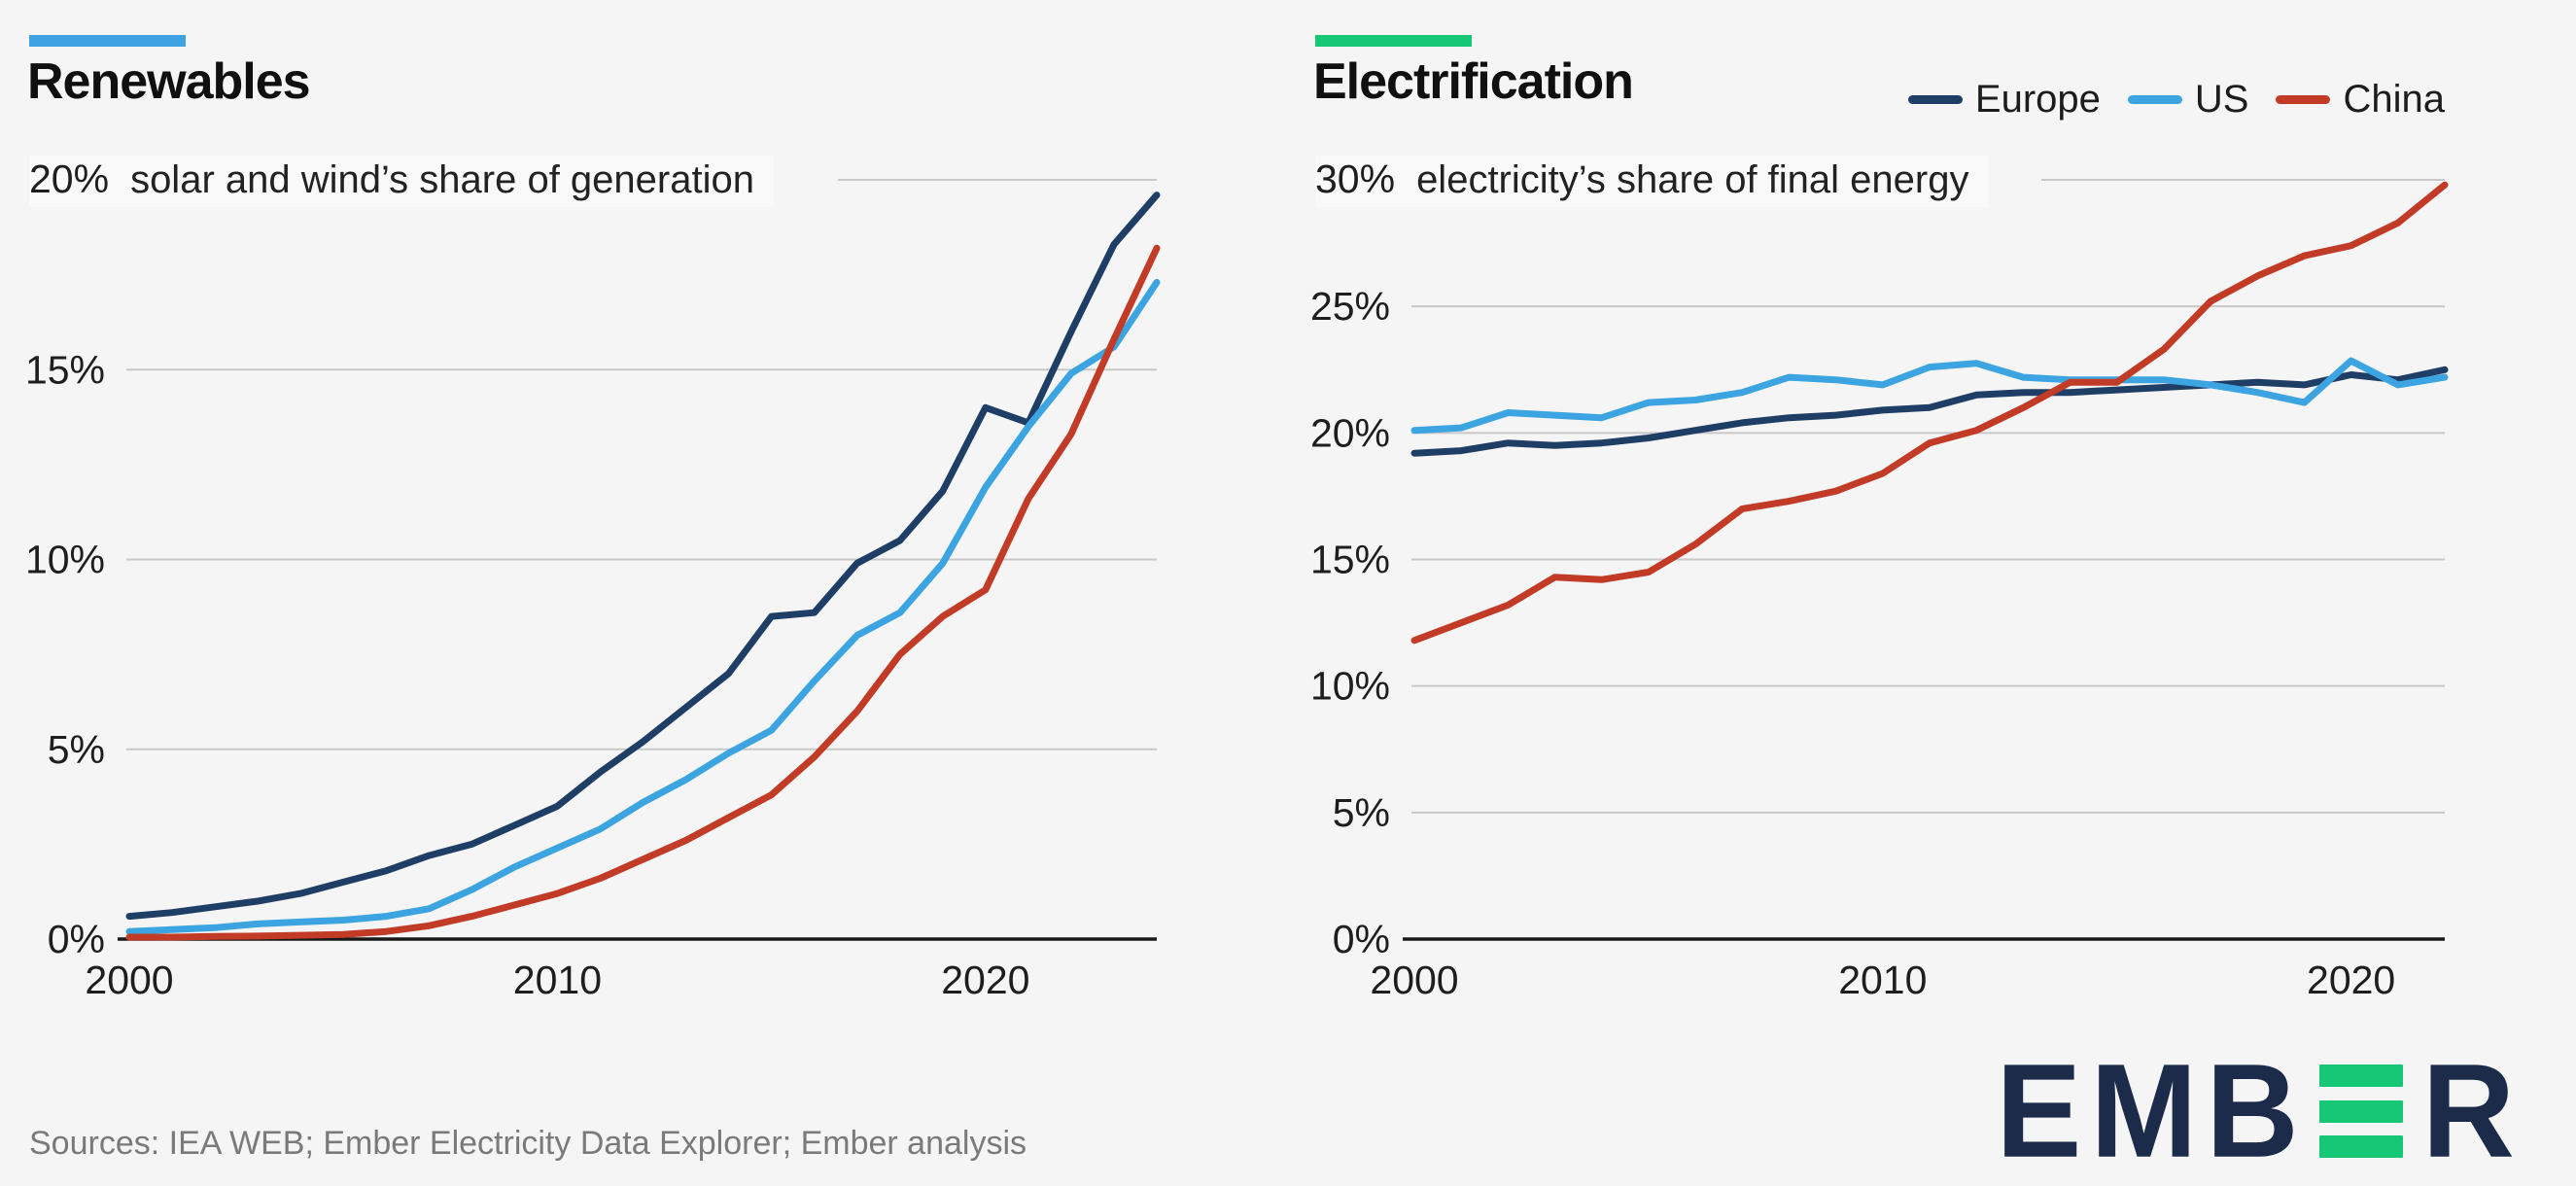 The height and width of the screenshot is (1186, 2576). What do you see at coordinates (2188, 99) in the screenshot?
I see `legend-item-us: US` at bounding box center [2188, 99].